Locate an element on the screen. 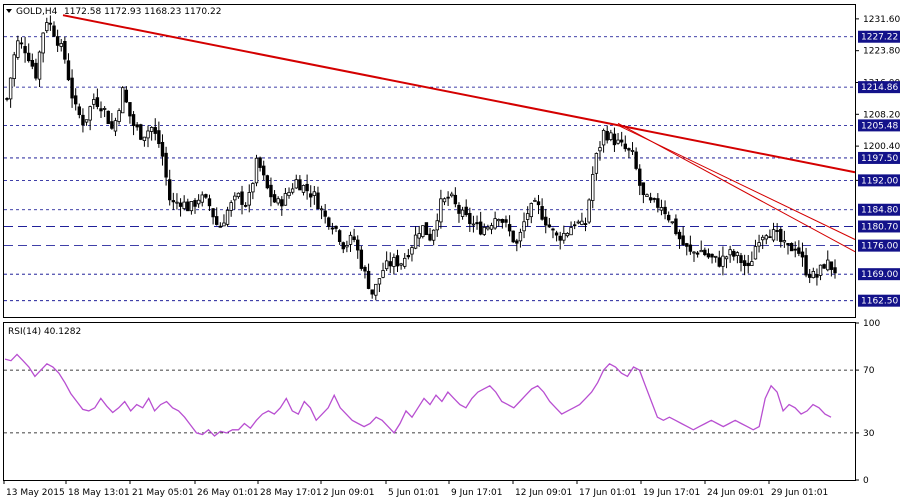 This screenshot has height=500, width=900. x-tick-label: 13 May 2015 is located at coordinates (35, 493).